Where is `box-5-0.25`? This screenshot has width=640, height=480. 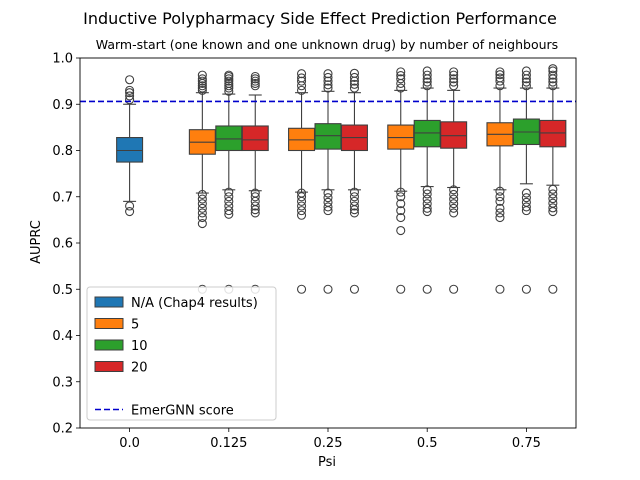 box-5-0.25 is located at coordinates (302, 181).